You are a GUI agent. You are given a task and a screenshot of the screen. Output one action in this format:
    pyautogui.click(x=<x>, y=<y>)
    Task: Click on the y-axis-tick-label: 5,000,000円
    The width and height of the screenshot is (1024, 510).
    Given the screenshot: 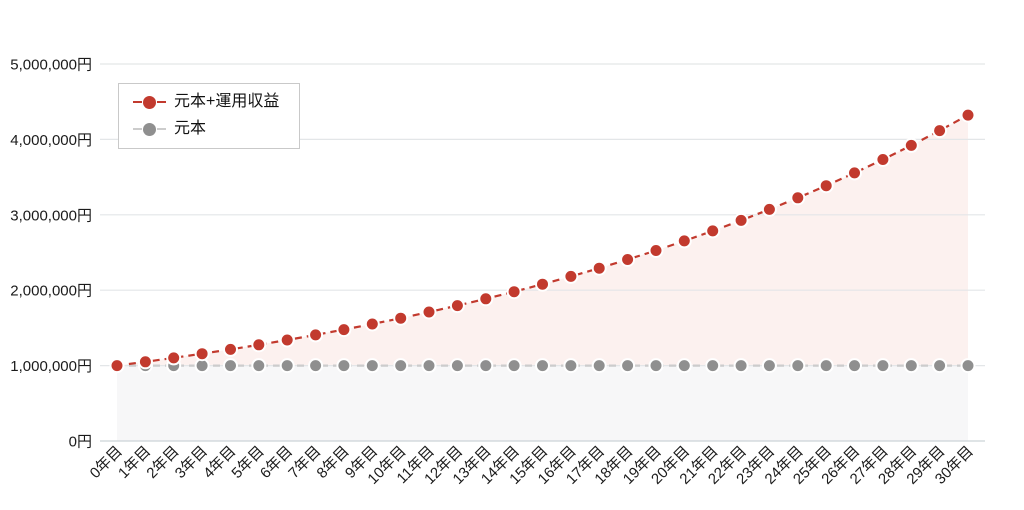 What is the action you would take?
    pyautogui.click(x=51, y=65)
    